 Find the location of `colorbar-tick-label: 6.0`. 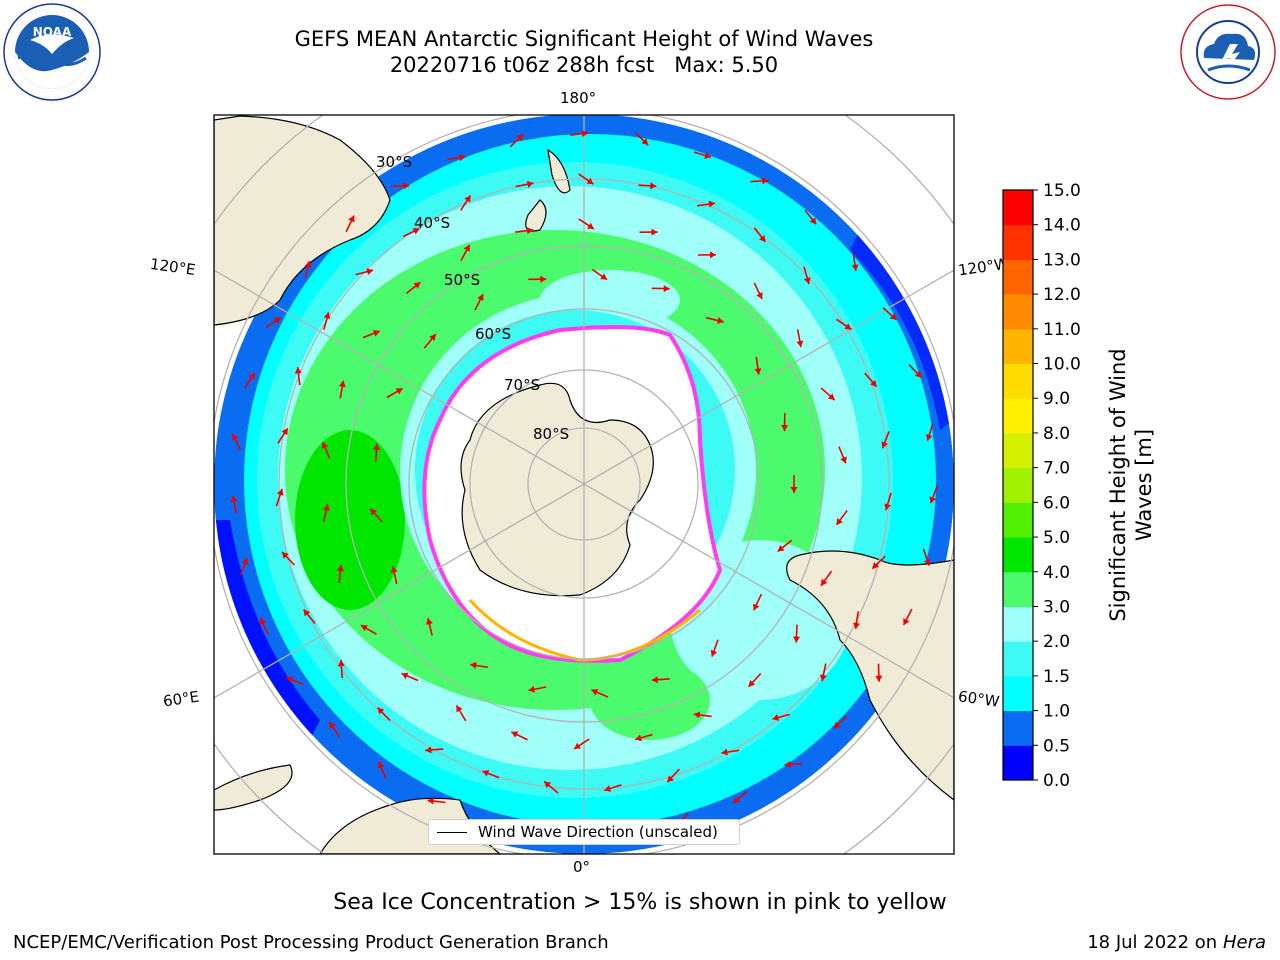

colorbar-tick-label: 6.0 is located at coordinates (1056, 503).